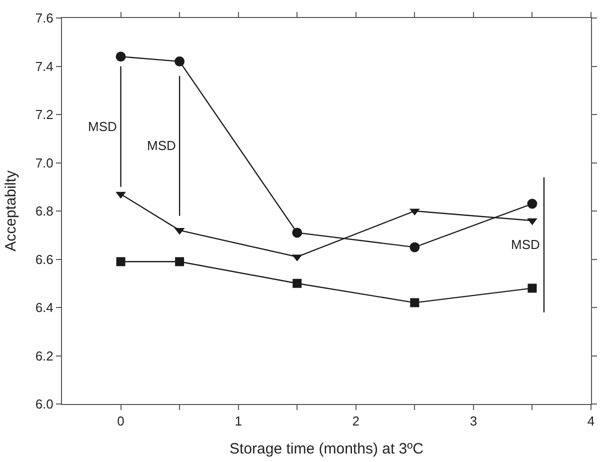  What do you see at coordinates (44, 356) in the screenshot?
I see `y-tick-label: 6.2` at bounding box center [44, 356].